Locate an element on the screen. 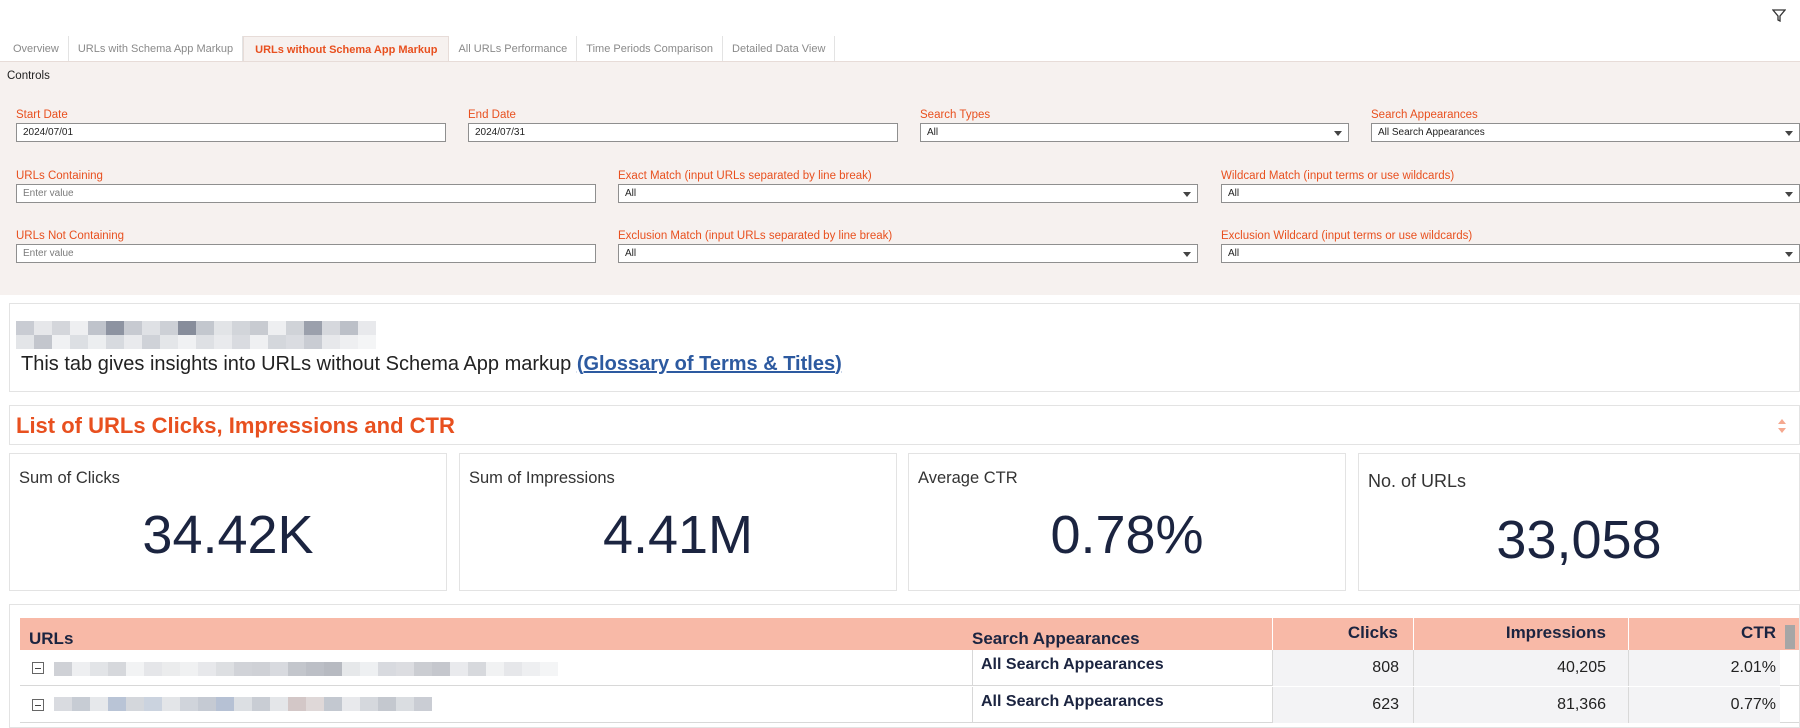 The height and width of the screenshot is (728, 1800). start-date-label: Start Date is located at coordinates (42, 115).